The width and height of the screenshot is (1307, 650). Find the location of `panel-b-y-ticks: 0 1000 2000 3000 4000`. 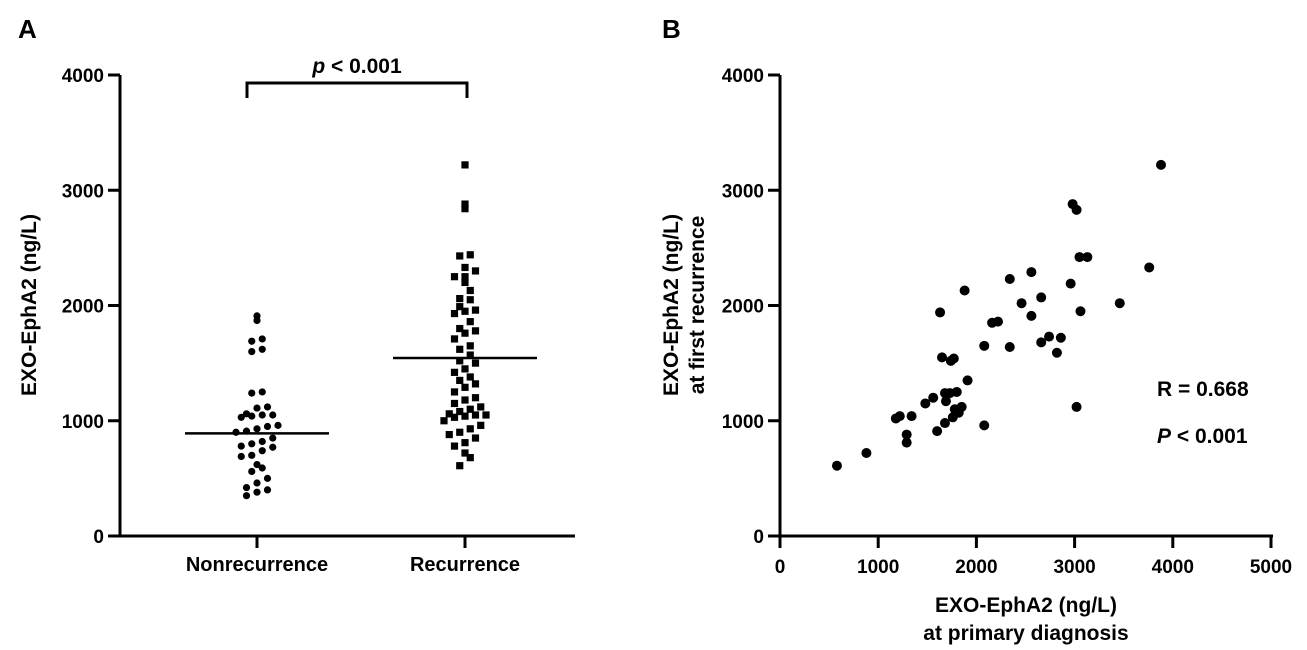

panel-b-y-ticks: 0 1000 2000 3000 4000 is located at coordinates (751, 307).